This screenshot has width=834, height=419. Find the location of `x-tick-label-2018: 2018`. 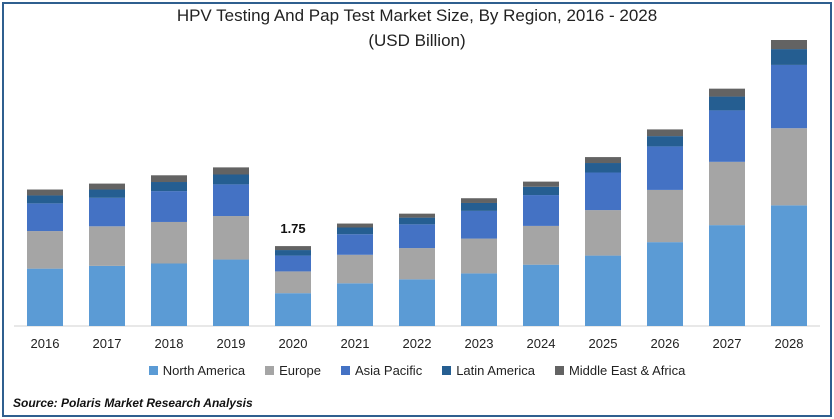

x-tick-label-2018: 2018 is located at coordinates (169, 343).